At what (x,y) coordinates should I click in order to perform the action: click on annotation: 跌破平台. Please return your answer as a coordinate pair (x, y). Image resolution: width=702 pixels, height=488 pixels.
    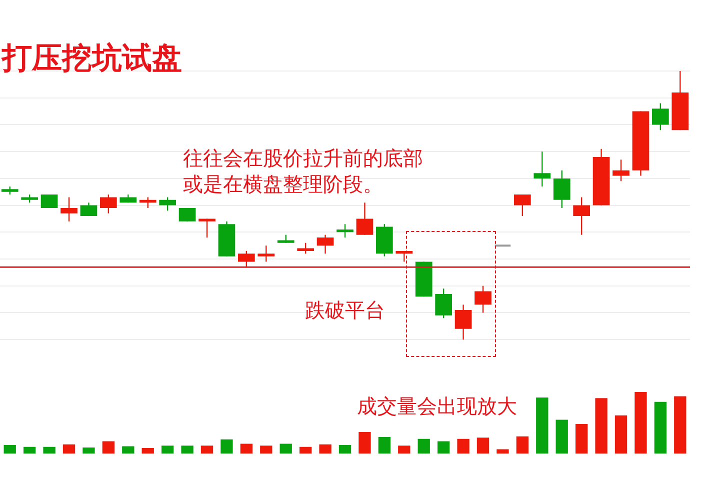
    Looking at the image, I should click on (345, 310).